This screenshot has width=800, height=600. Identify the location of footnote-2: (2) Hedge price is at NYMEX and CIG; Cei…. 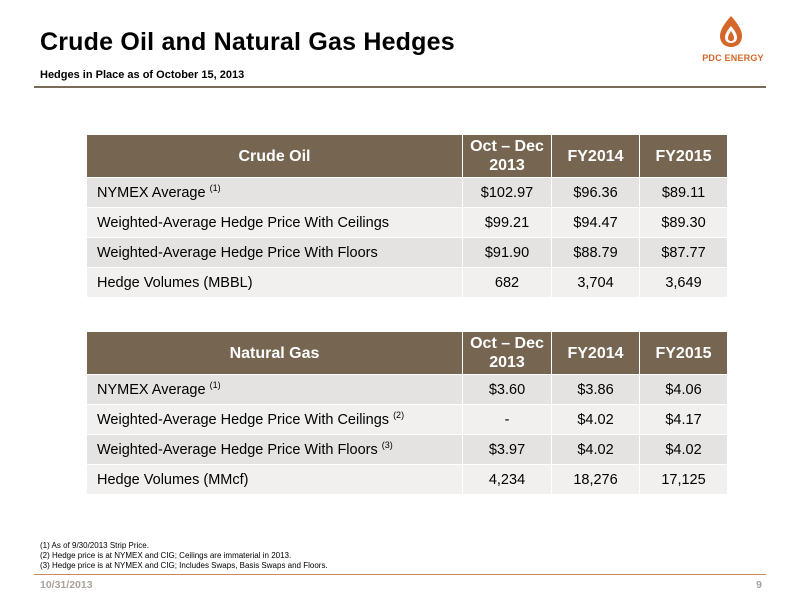
(166, 555).